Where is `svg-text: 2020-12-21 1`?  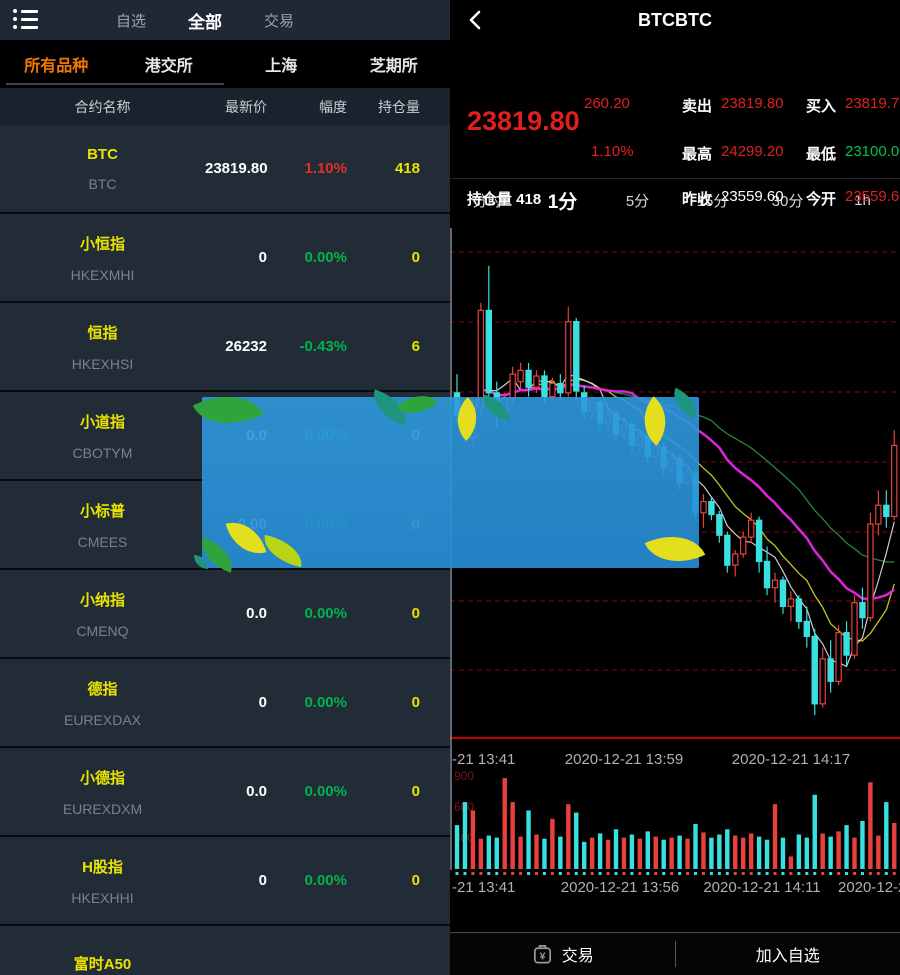 svg-text: 2020-12-21 1 is located at coordinates (869, 887).